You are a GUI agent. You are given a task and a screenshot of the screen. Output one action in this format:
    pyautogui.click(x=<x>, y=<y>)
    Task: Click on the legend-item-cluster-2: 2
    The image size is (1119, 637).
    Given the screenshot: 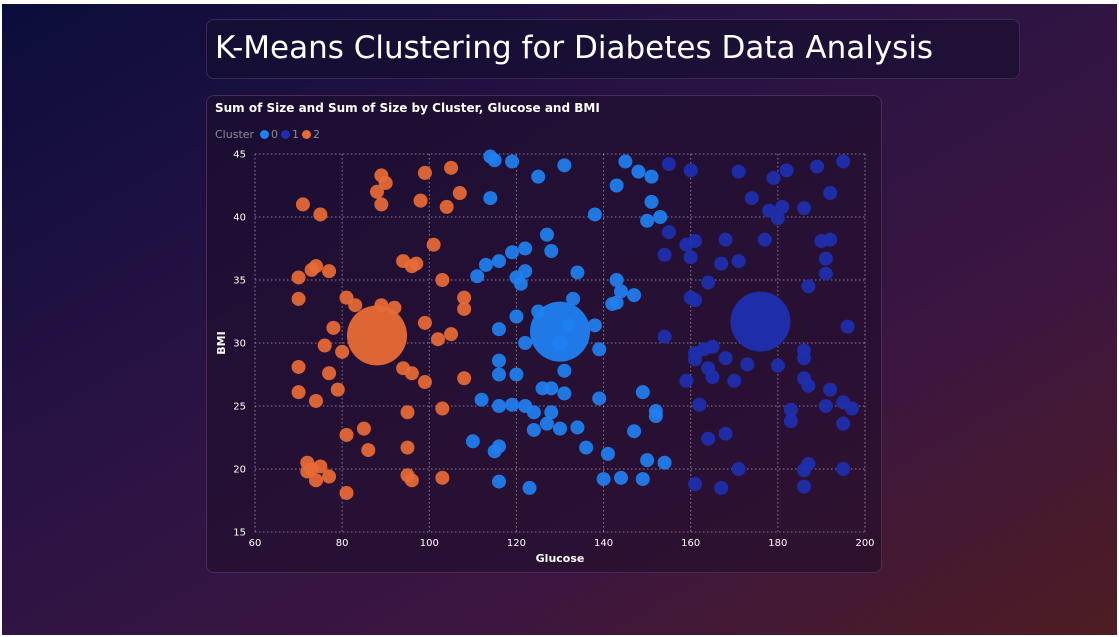 What is the action you would take?
    pyautogui.click(x=311, y=134)
    